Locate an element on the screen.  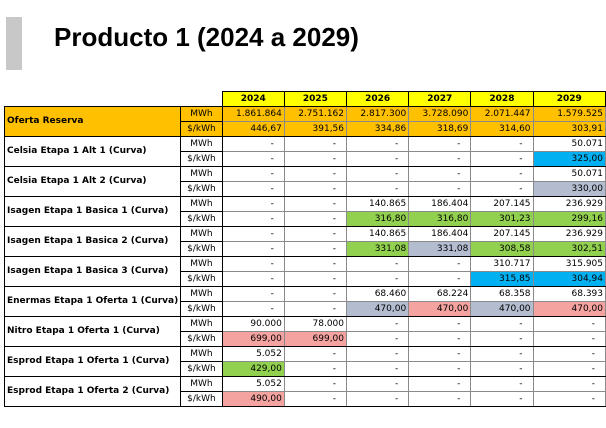
price-cell: 331,08 is located at coordinates (378, 249).